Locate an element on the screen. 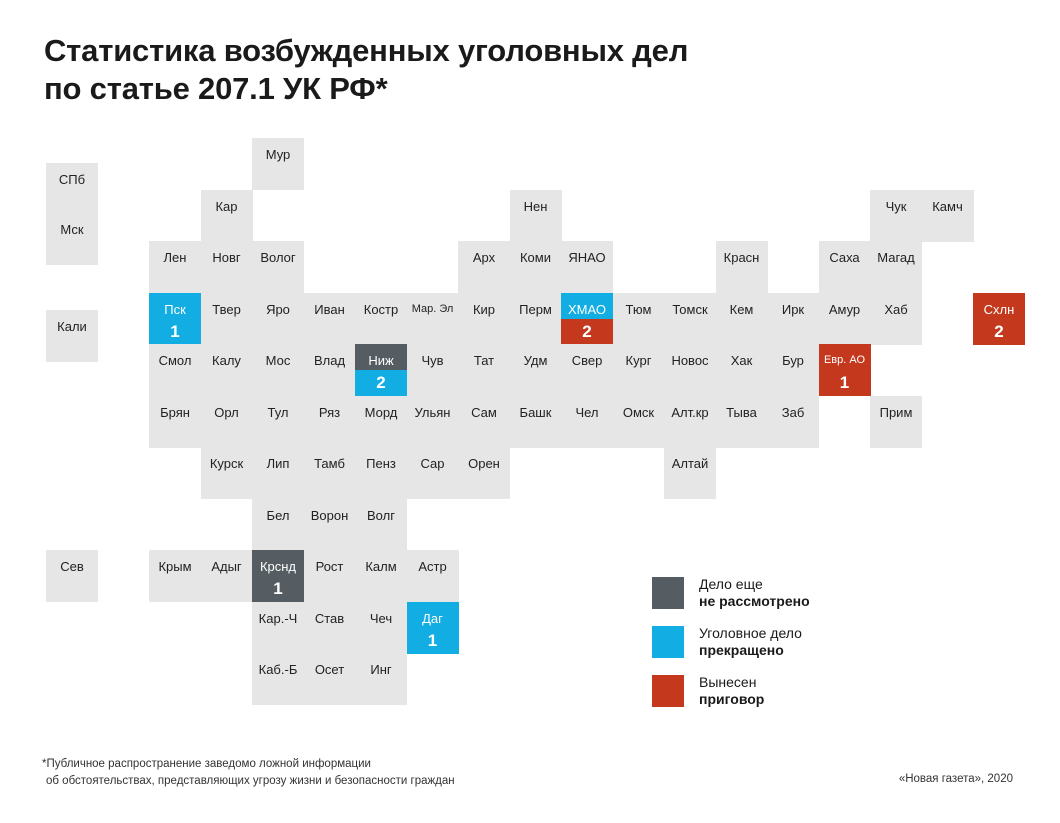 The height and width of the screenshot is (823, 1060). region-tile: Алтай is located at coordinates (690, 473).